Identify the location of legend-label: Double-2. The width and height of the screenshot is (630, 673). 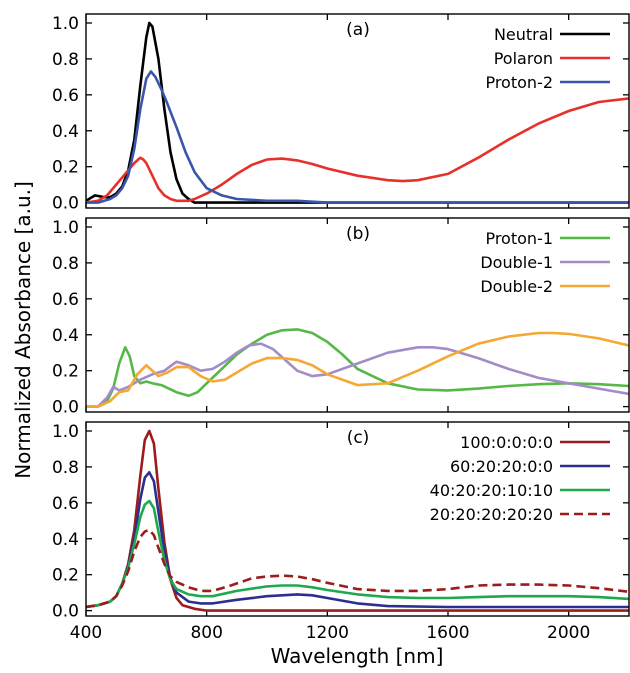
(516, 286).